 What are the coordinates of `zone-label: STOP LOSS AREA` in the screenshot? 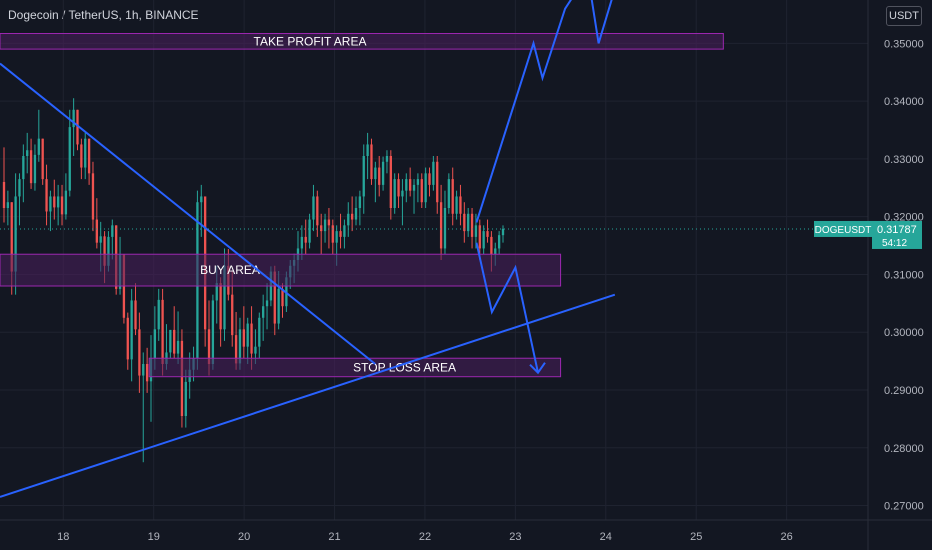 It's located at (404, 367).